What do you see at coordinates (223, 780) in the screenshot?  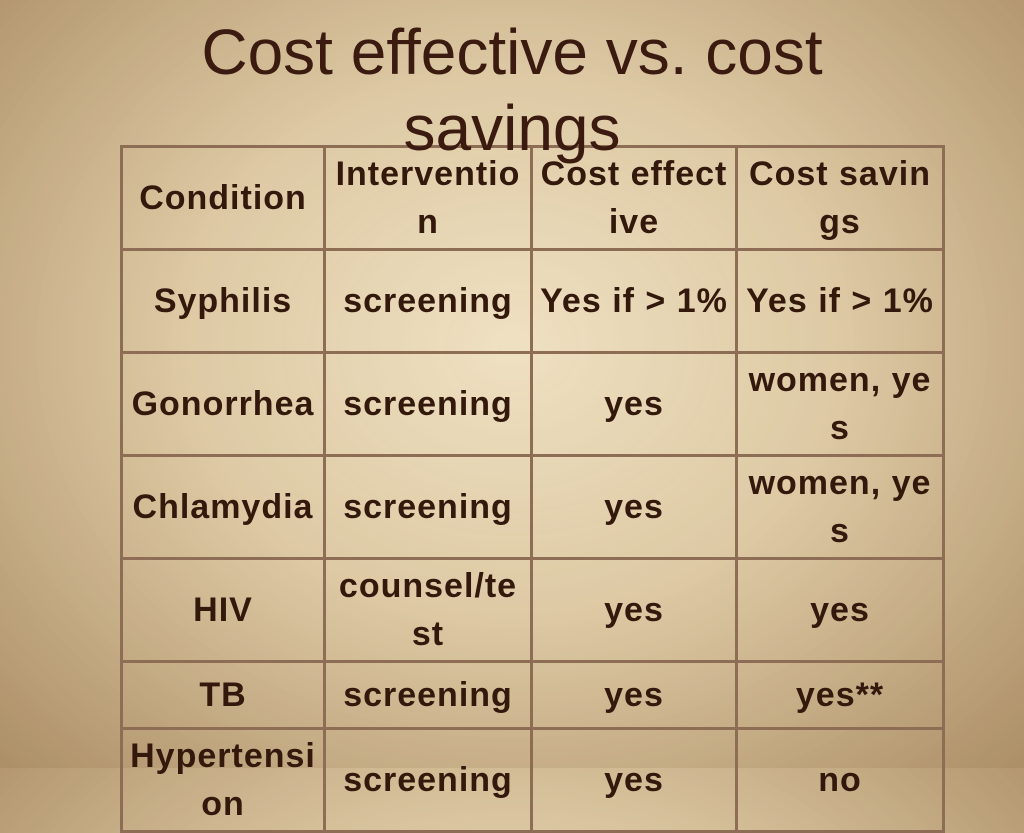 I see `table-cell: Hypertension` at bounding box center [223, 780].